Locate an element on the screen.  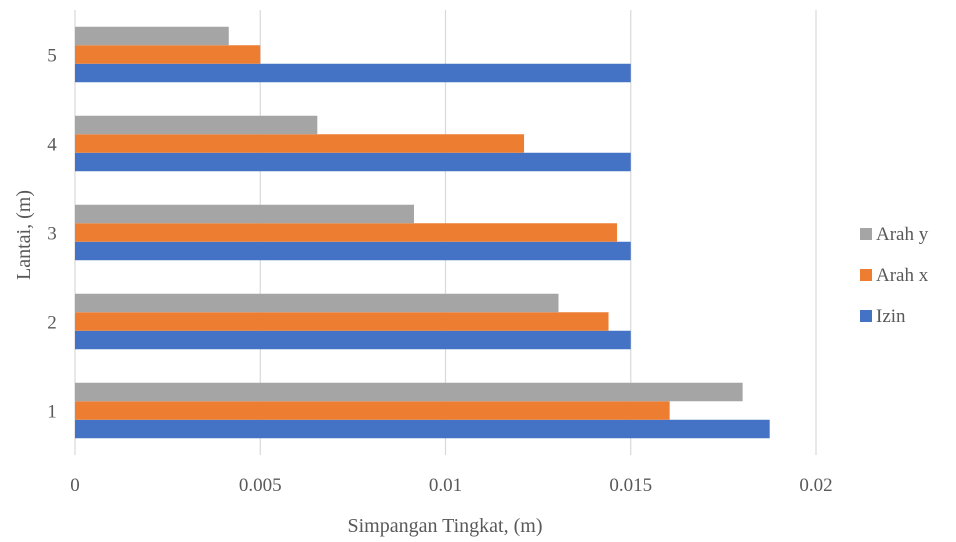
x-tick-label: 0.015 is located at coordinates (630, 485).